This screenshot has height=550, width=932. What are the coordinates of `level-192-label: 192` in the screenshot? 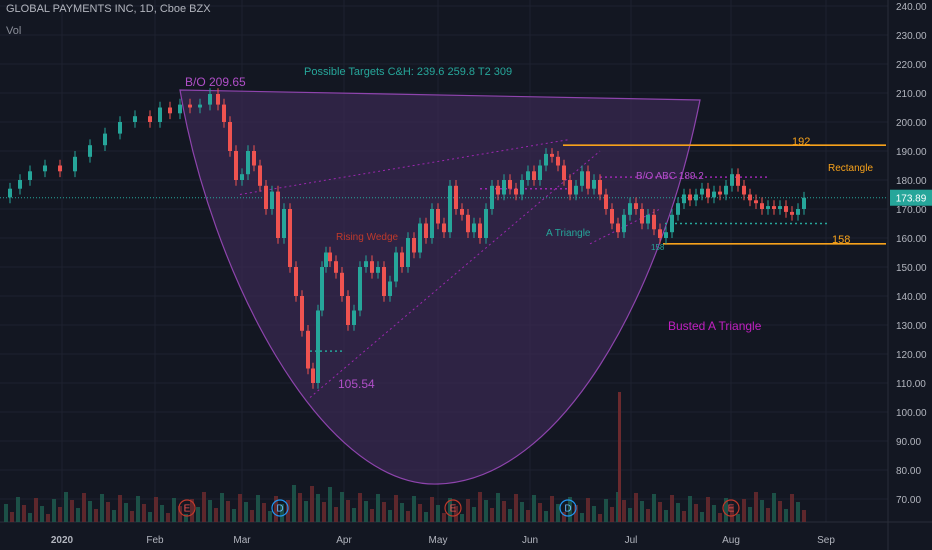 It's located at (801, 142).